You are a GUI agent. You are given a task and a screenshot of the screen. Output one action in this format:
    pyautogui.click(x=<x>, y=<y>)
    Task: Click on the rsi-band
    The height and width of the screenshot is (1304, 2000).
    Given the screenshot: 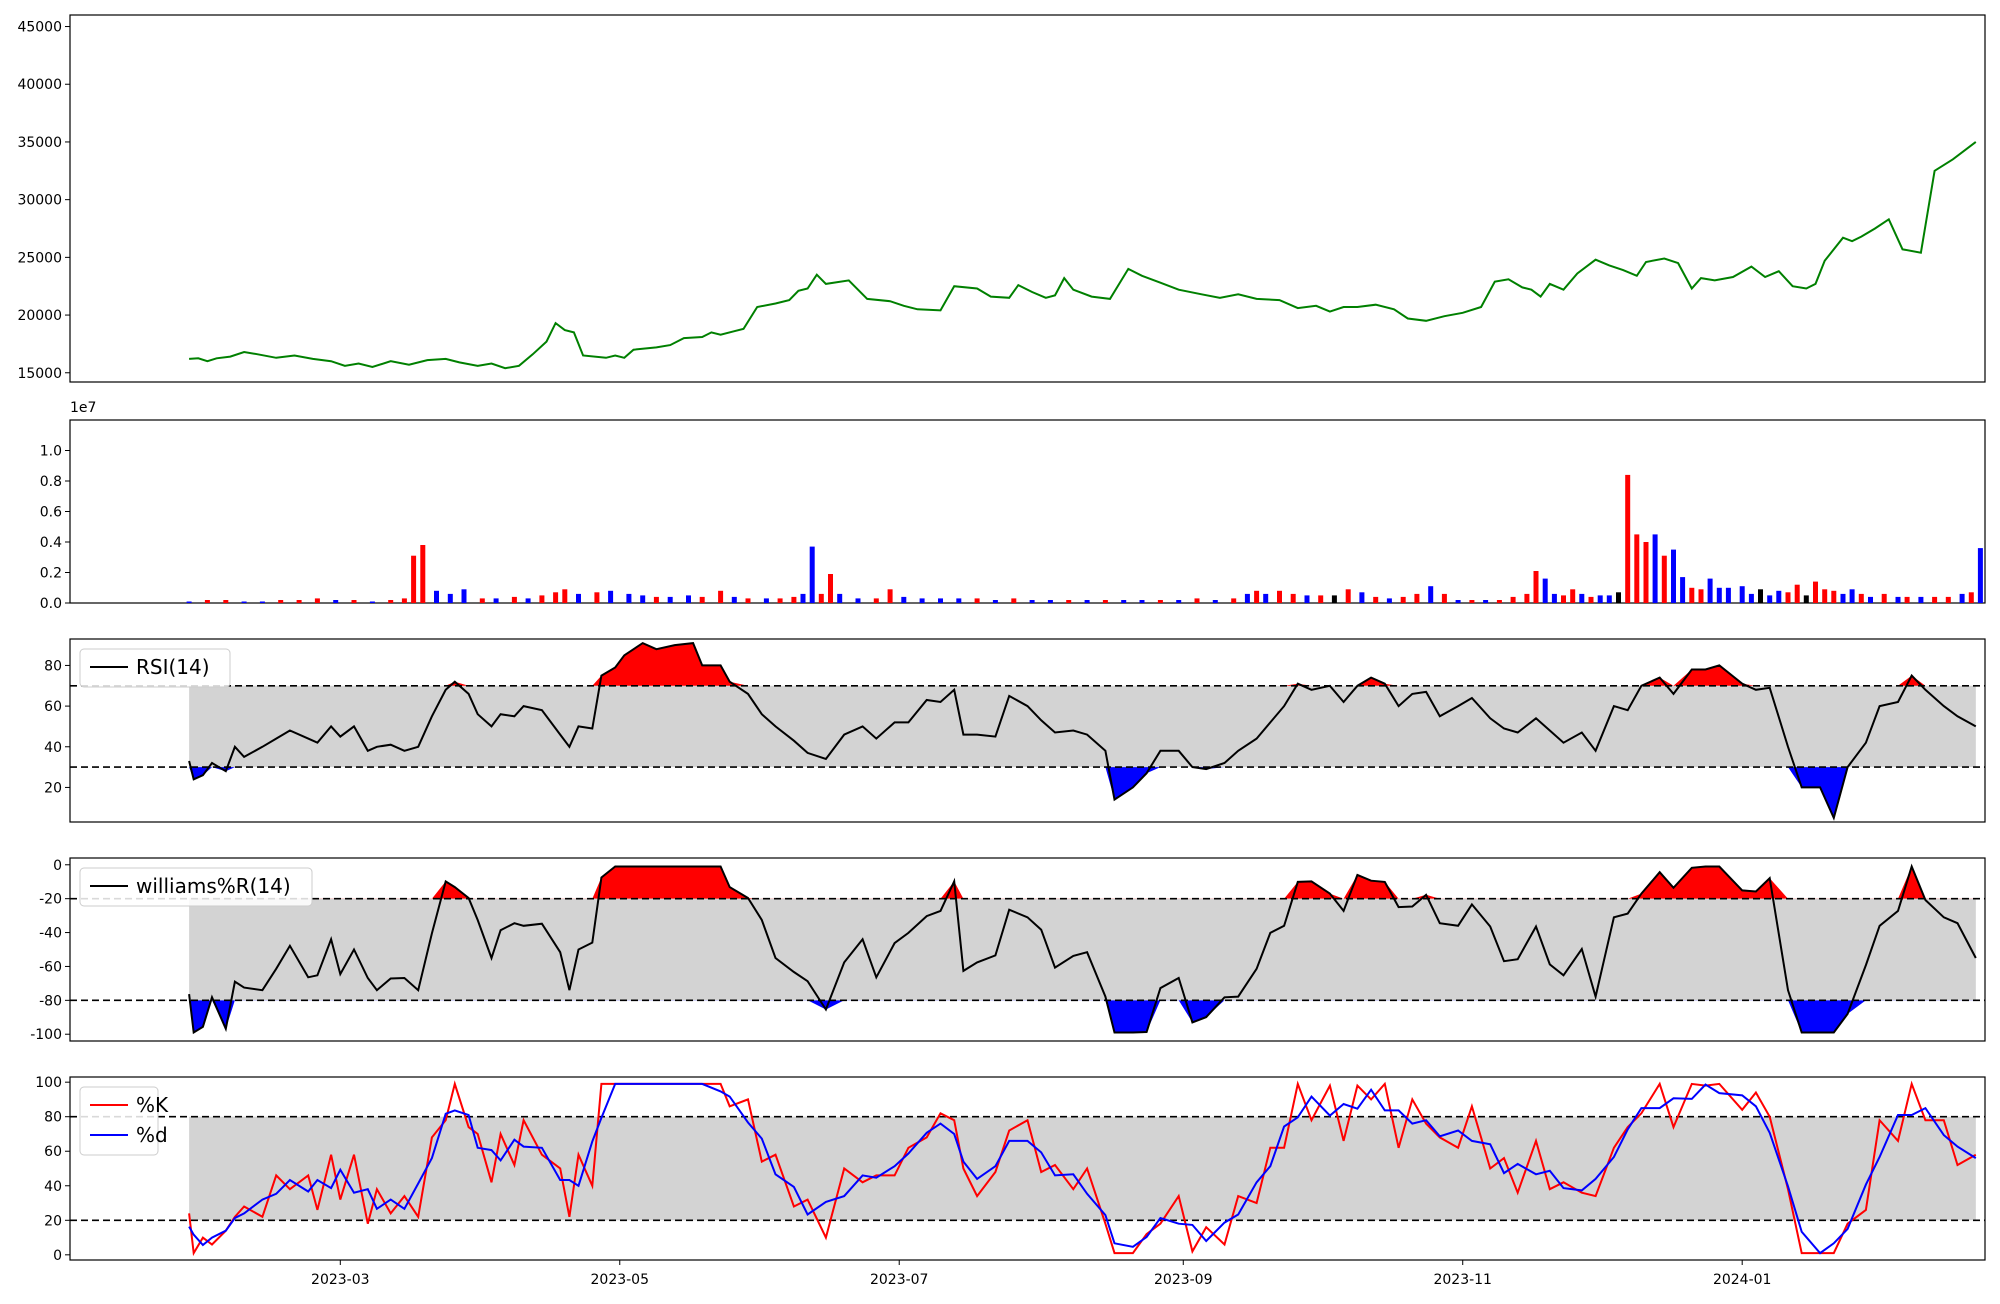 What is the action you would take?
    pyautogui.click(x=1082, y=726)
    